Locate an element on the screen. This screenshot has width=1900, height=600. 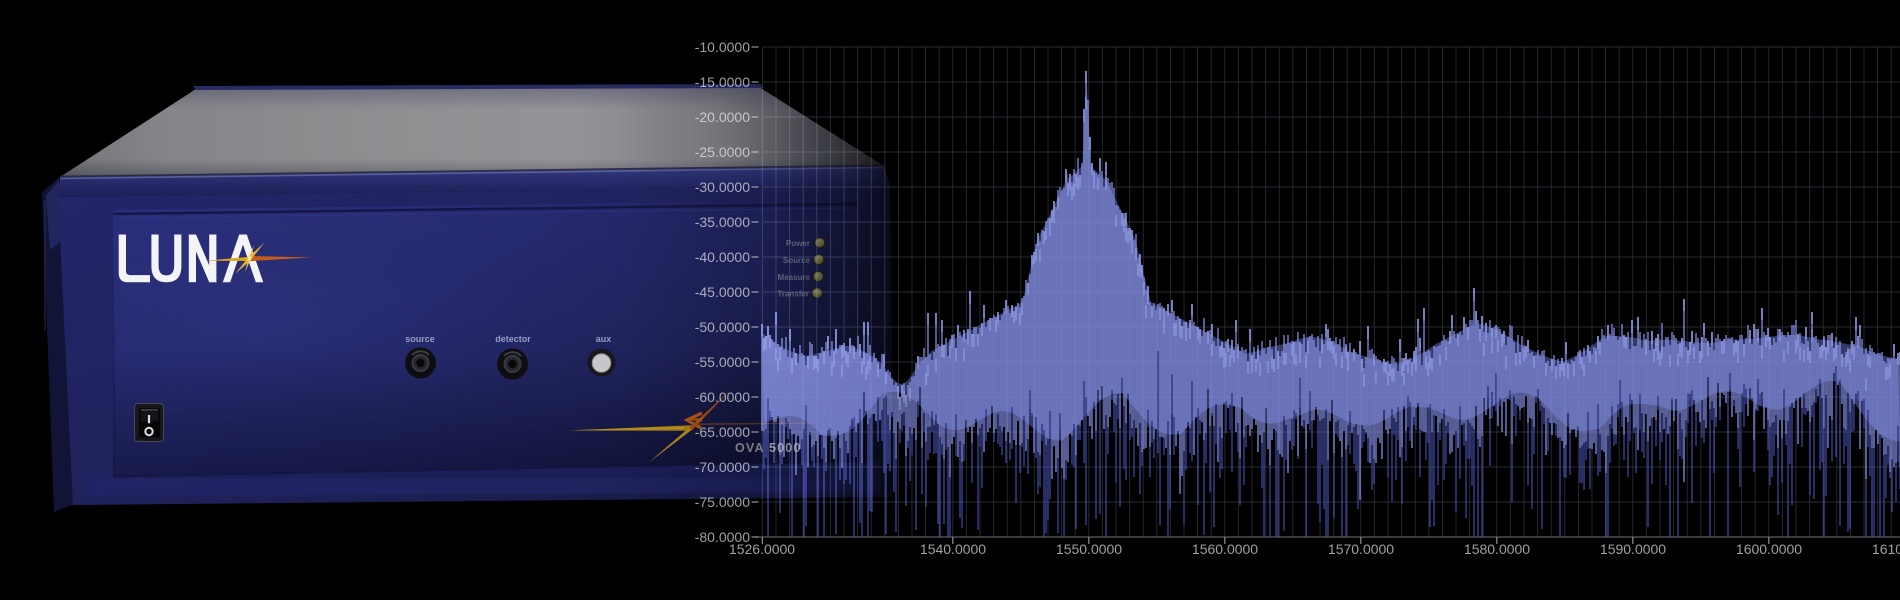
svg-text: -70.0000 is located at coordinates (722, 467).